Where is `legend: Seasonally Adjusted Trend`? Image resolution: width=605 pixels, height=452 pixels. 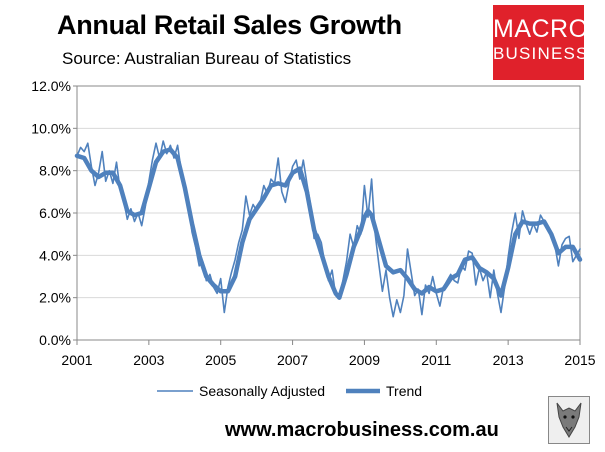
legend: Seasonally Adjusted Trend is located at coordinates (289, 391).